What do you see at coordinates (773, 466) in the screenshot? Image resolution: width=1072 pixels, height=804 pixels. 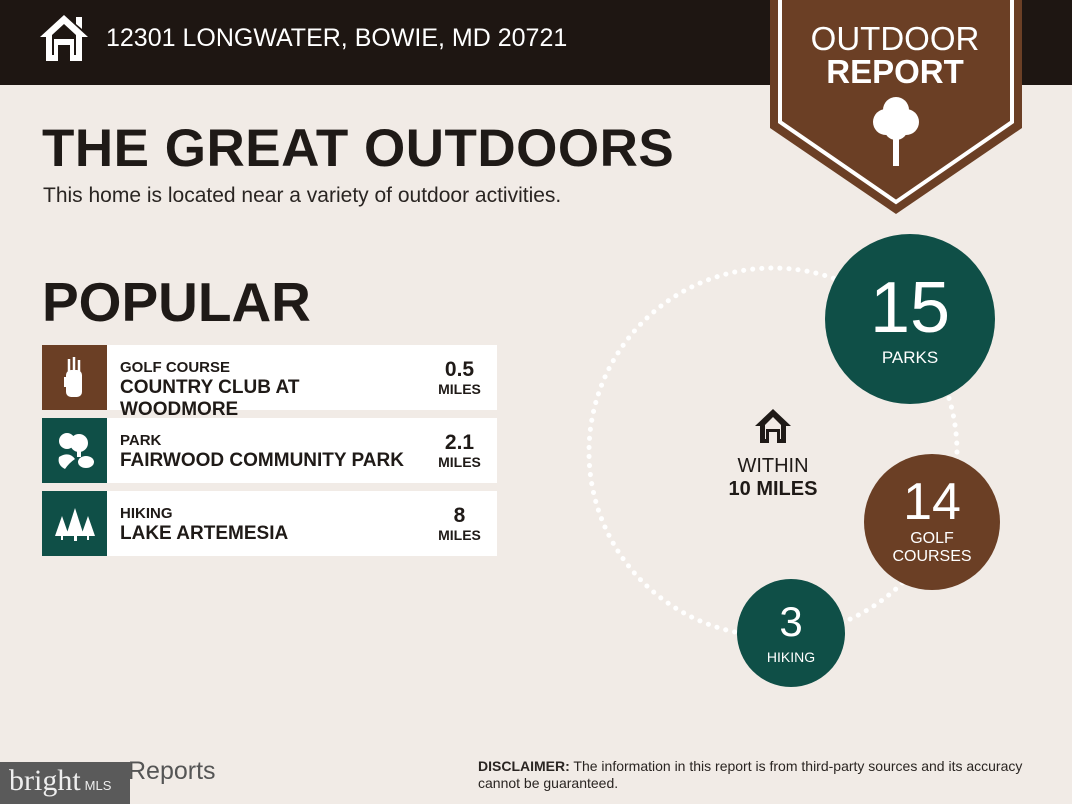 I see `within-label: WITHIN` at bounding box center [773, 466].